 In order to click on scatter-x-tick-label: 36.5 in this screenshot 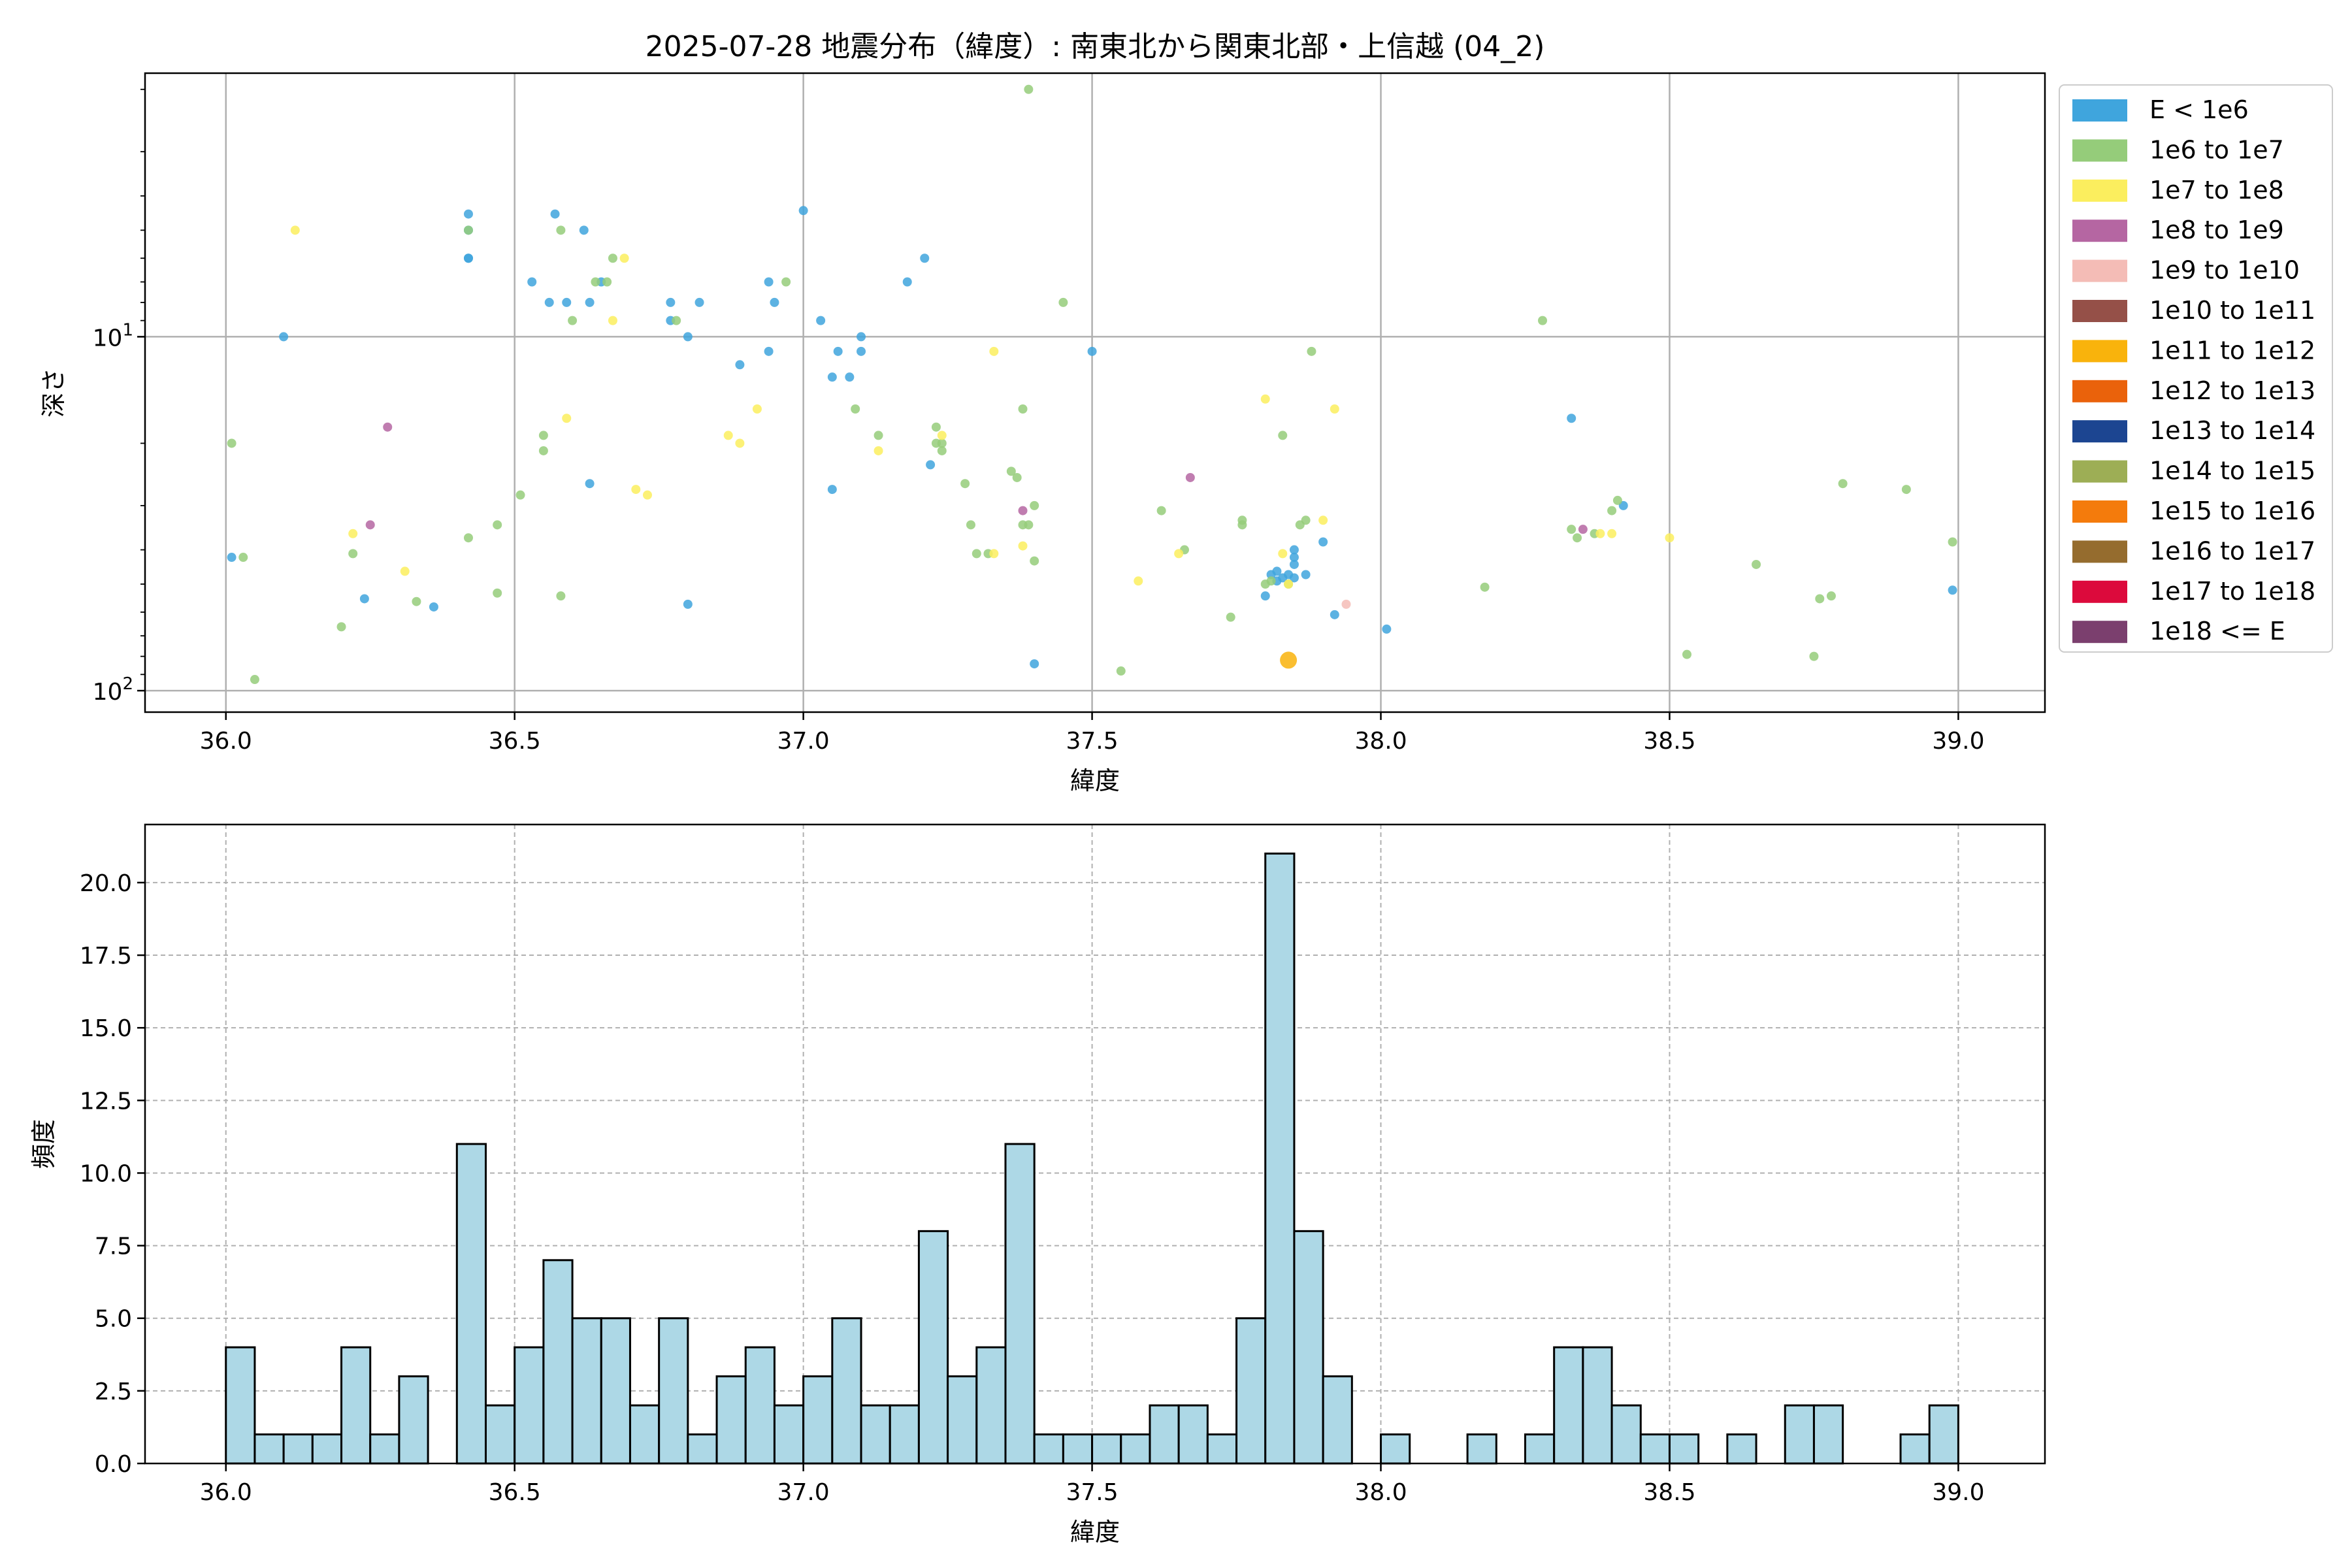, I will do `click(515, 741)`.